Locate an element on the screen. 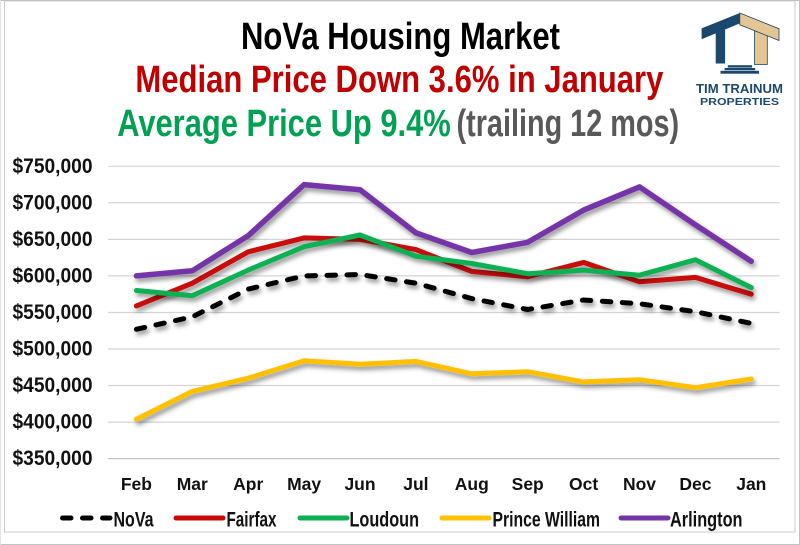 The width and height of the screenshot is (800, 545). svg-text: Oct is located at coordinates (583, 484).